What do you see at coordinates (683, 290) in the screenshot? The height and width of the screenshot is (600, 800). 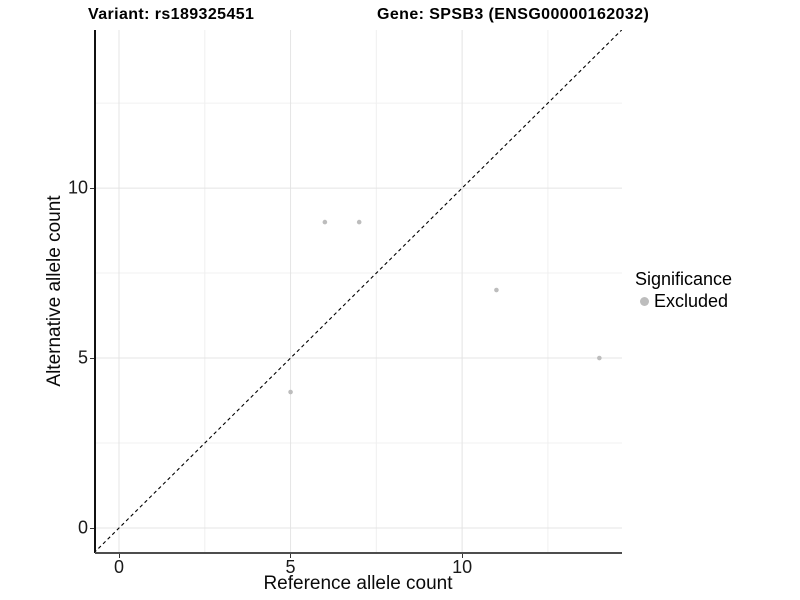 I see `legend: Significance Excluded` at bounding box center [683, 290].